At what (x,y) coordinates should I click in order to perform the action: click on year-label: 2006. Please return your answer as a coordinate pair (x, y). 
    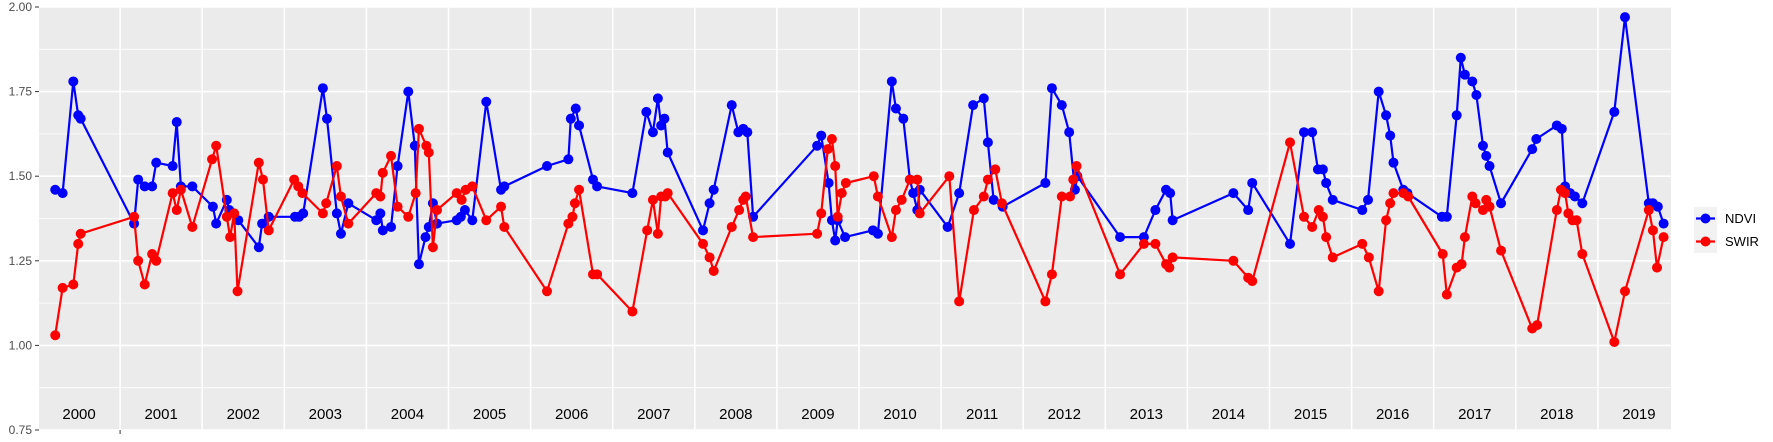
    Looking at the image, I should click on (571, 414).